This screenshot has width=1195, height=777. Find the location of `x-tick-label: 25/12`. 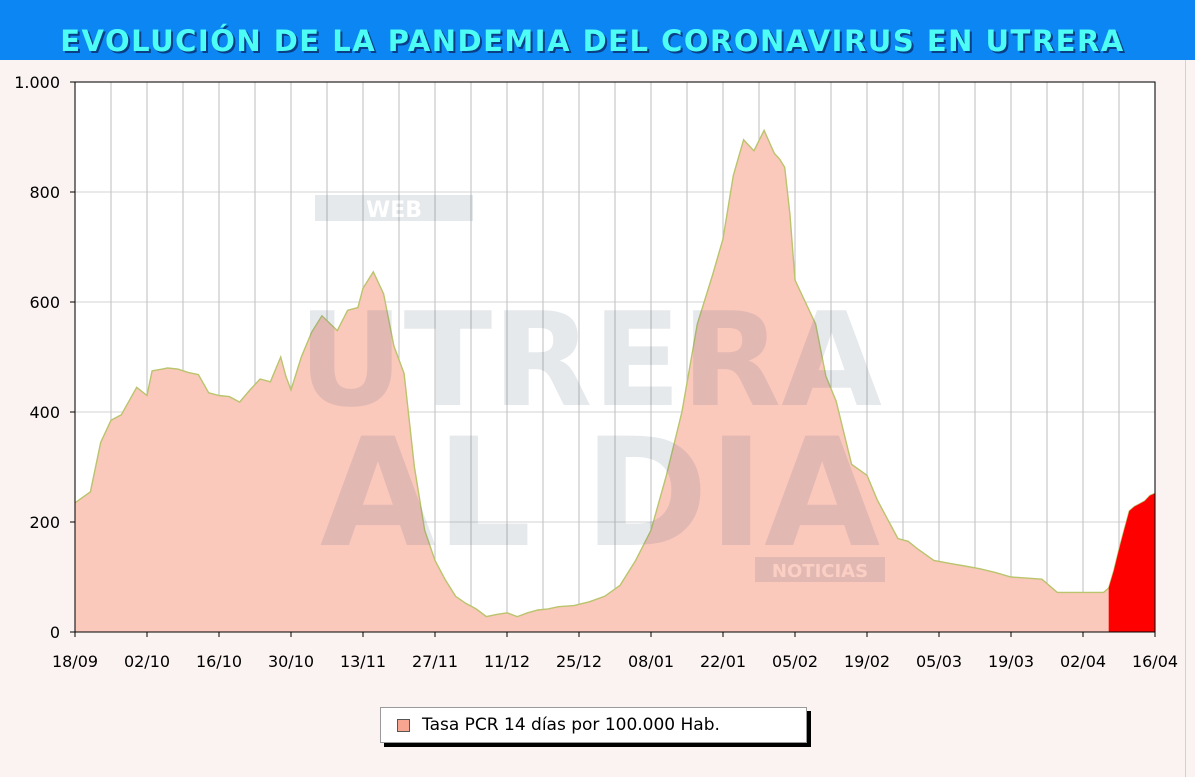

x-tick-label: 25/12 is located at coordinates (579, 661).